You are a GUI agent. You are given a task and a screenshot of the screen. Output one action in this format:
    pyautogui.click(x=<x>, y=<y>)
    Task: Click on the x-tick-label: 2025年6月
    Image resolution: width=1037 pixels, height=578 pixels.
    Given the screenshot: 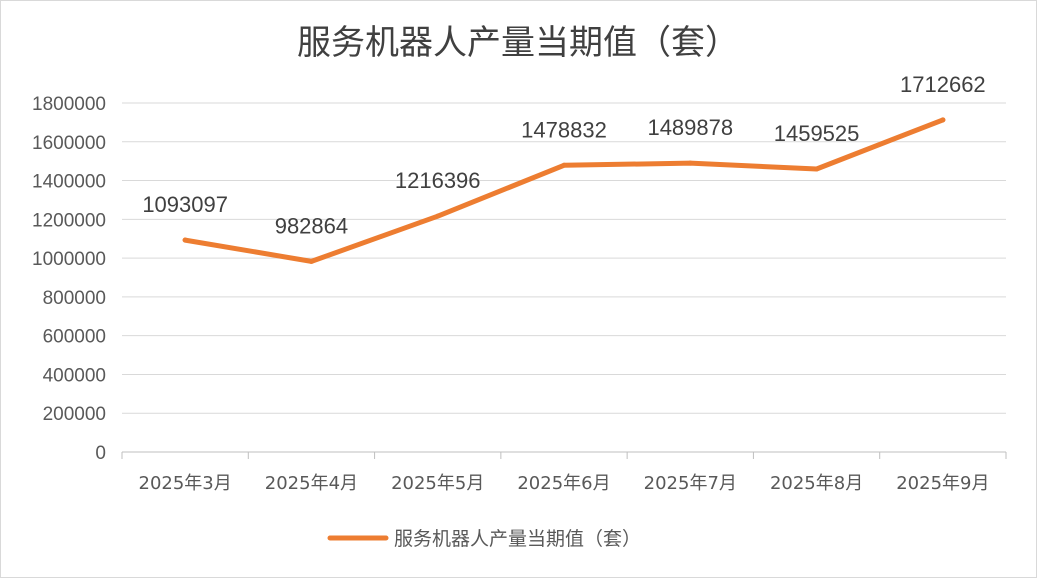 What is the action you would take?
    pyautogui.click(x=563, y=483)
    